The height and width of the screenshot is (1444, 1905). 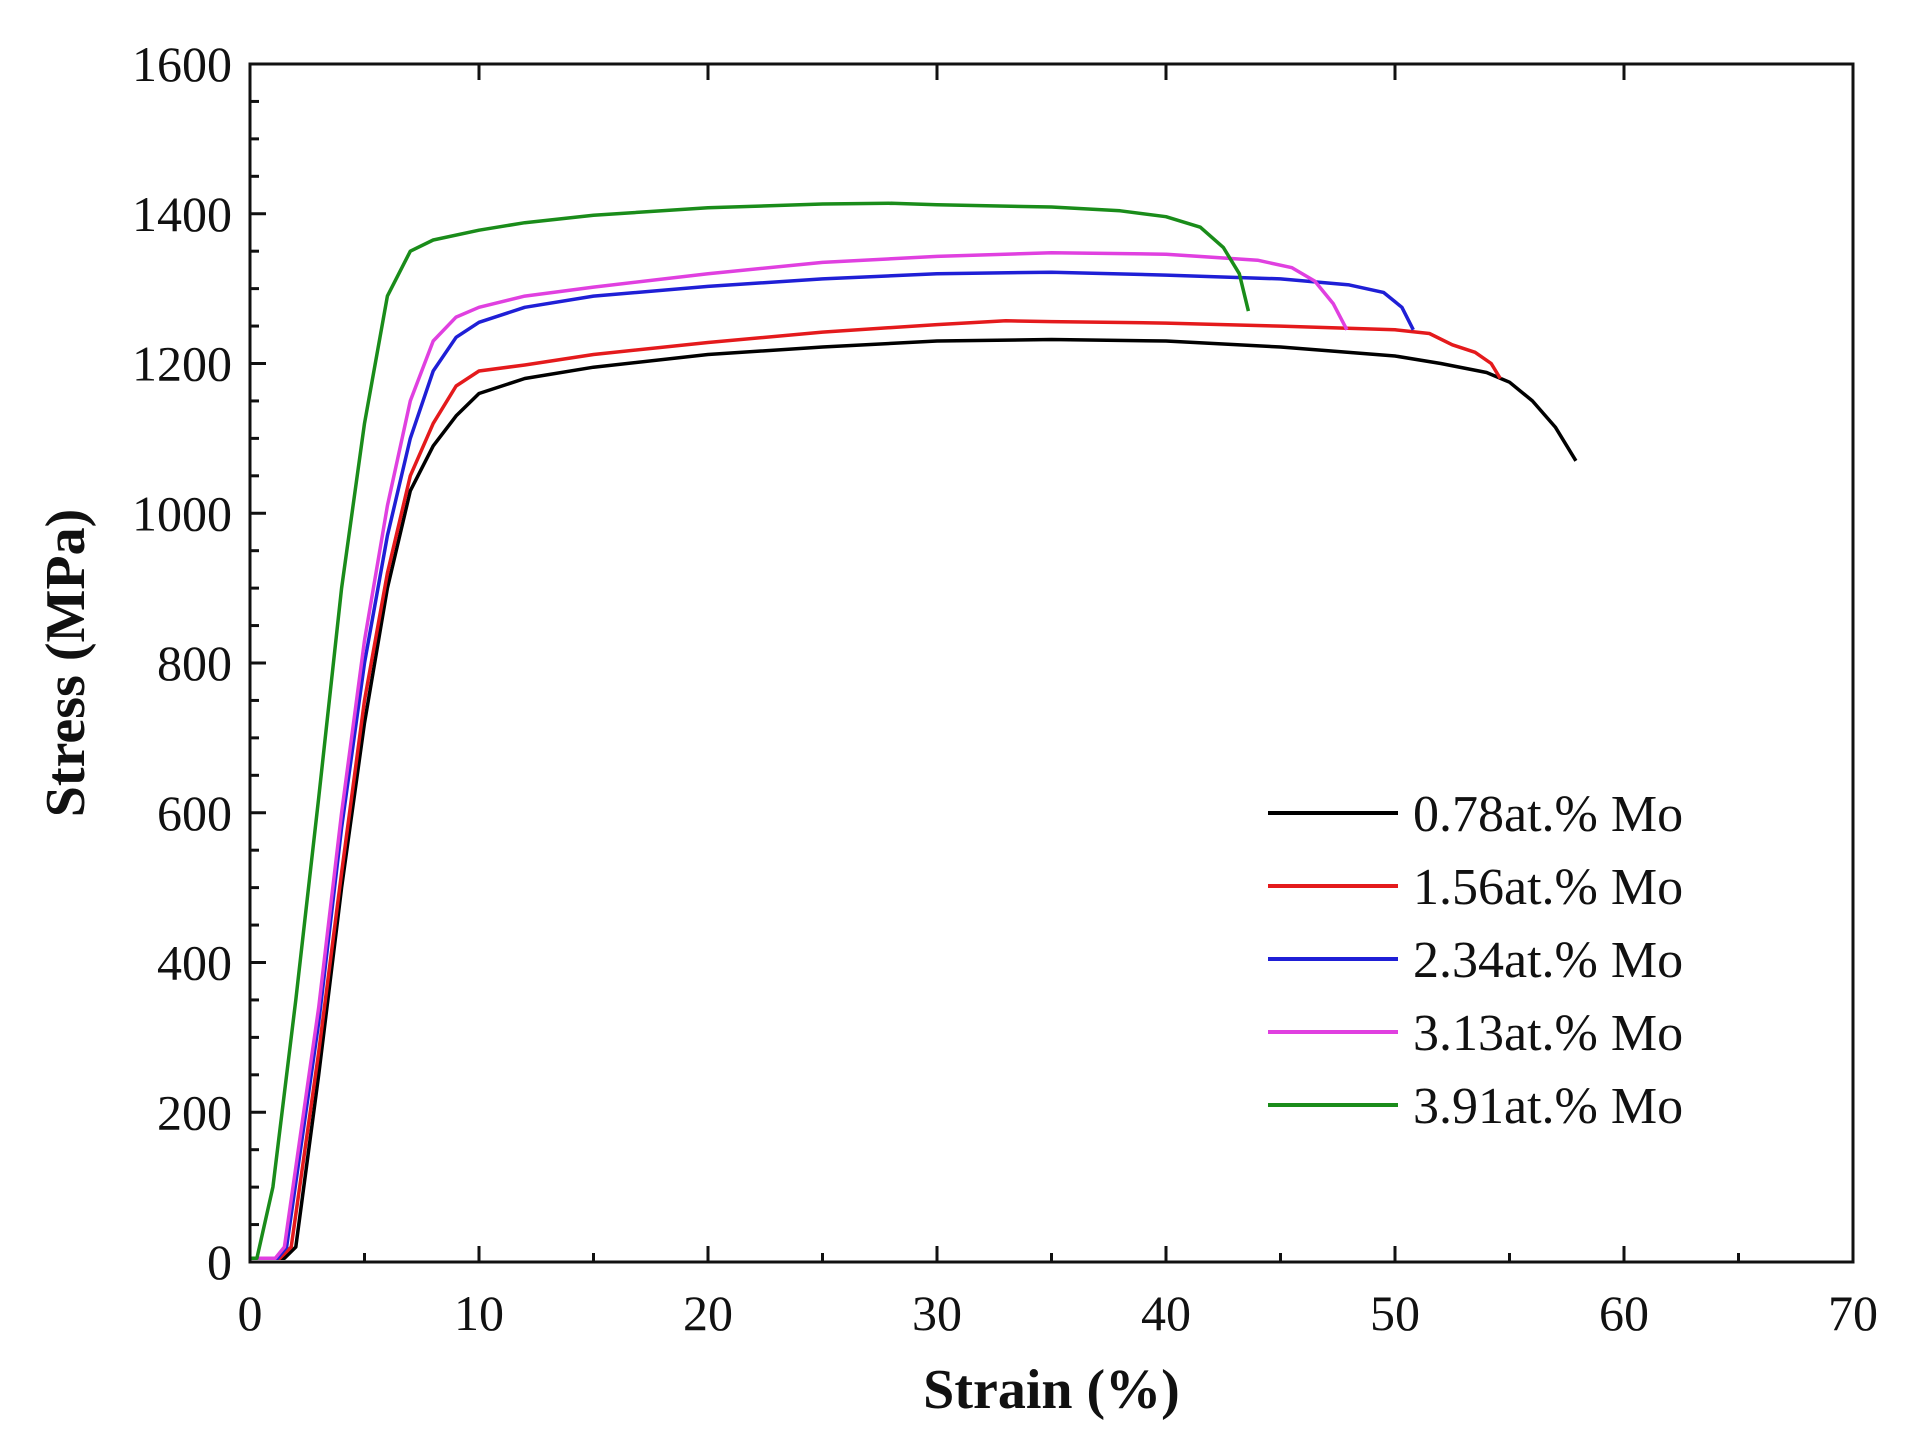 I want to click on y-tick-label: 1200, so click(x=182, y=364).